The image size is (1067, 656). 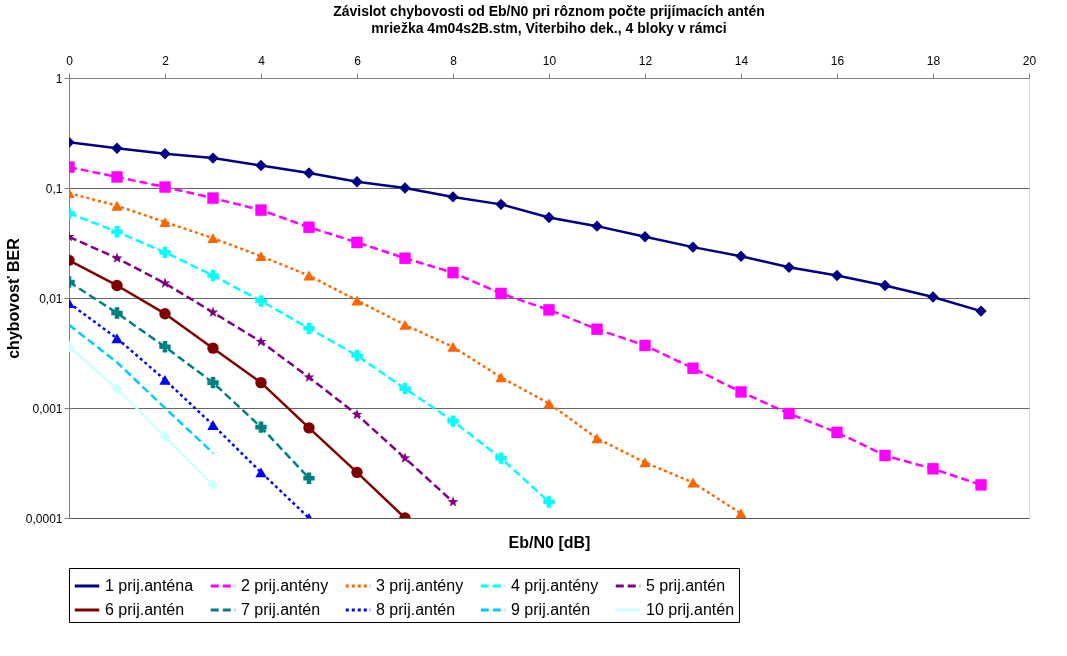 I want to click on x-tick-label: 16, so click(x=837, y=60).